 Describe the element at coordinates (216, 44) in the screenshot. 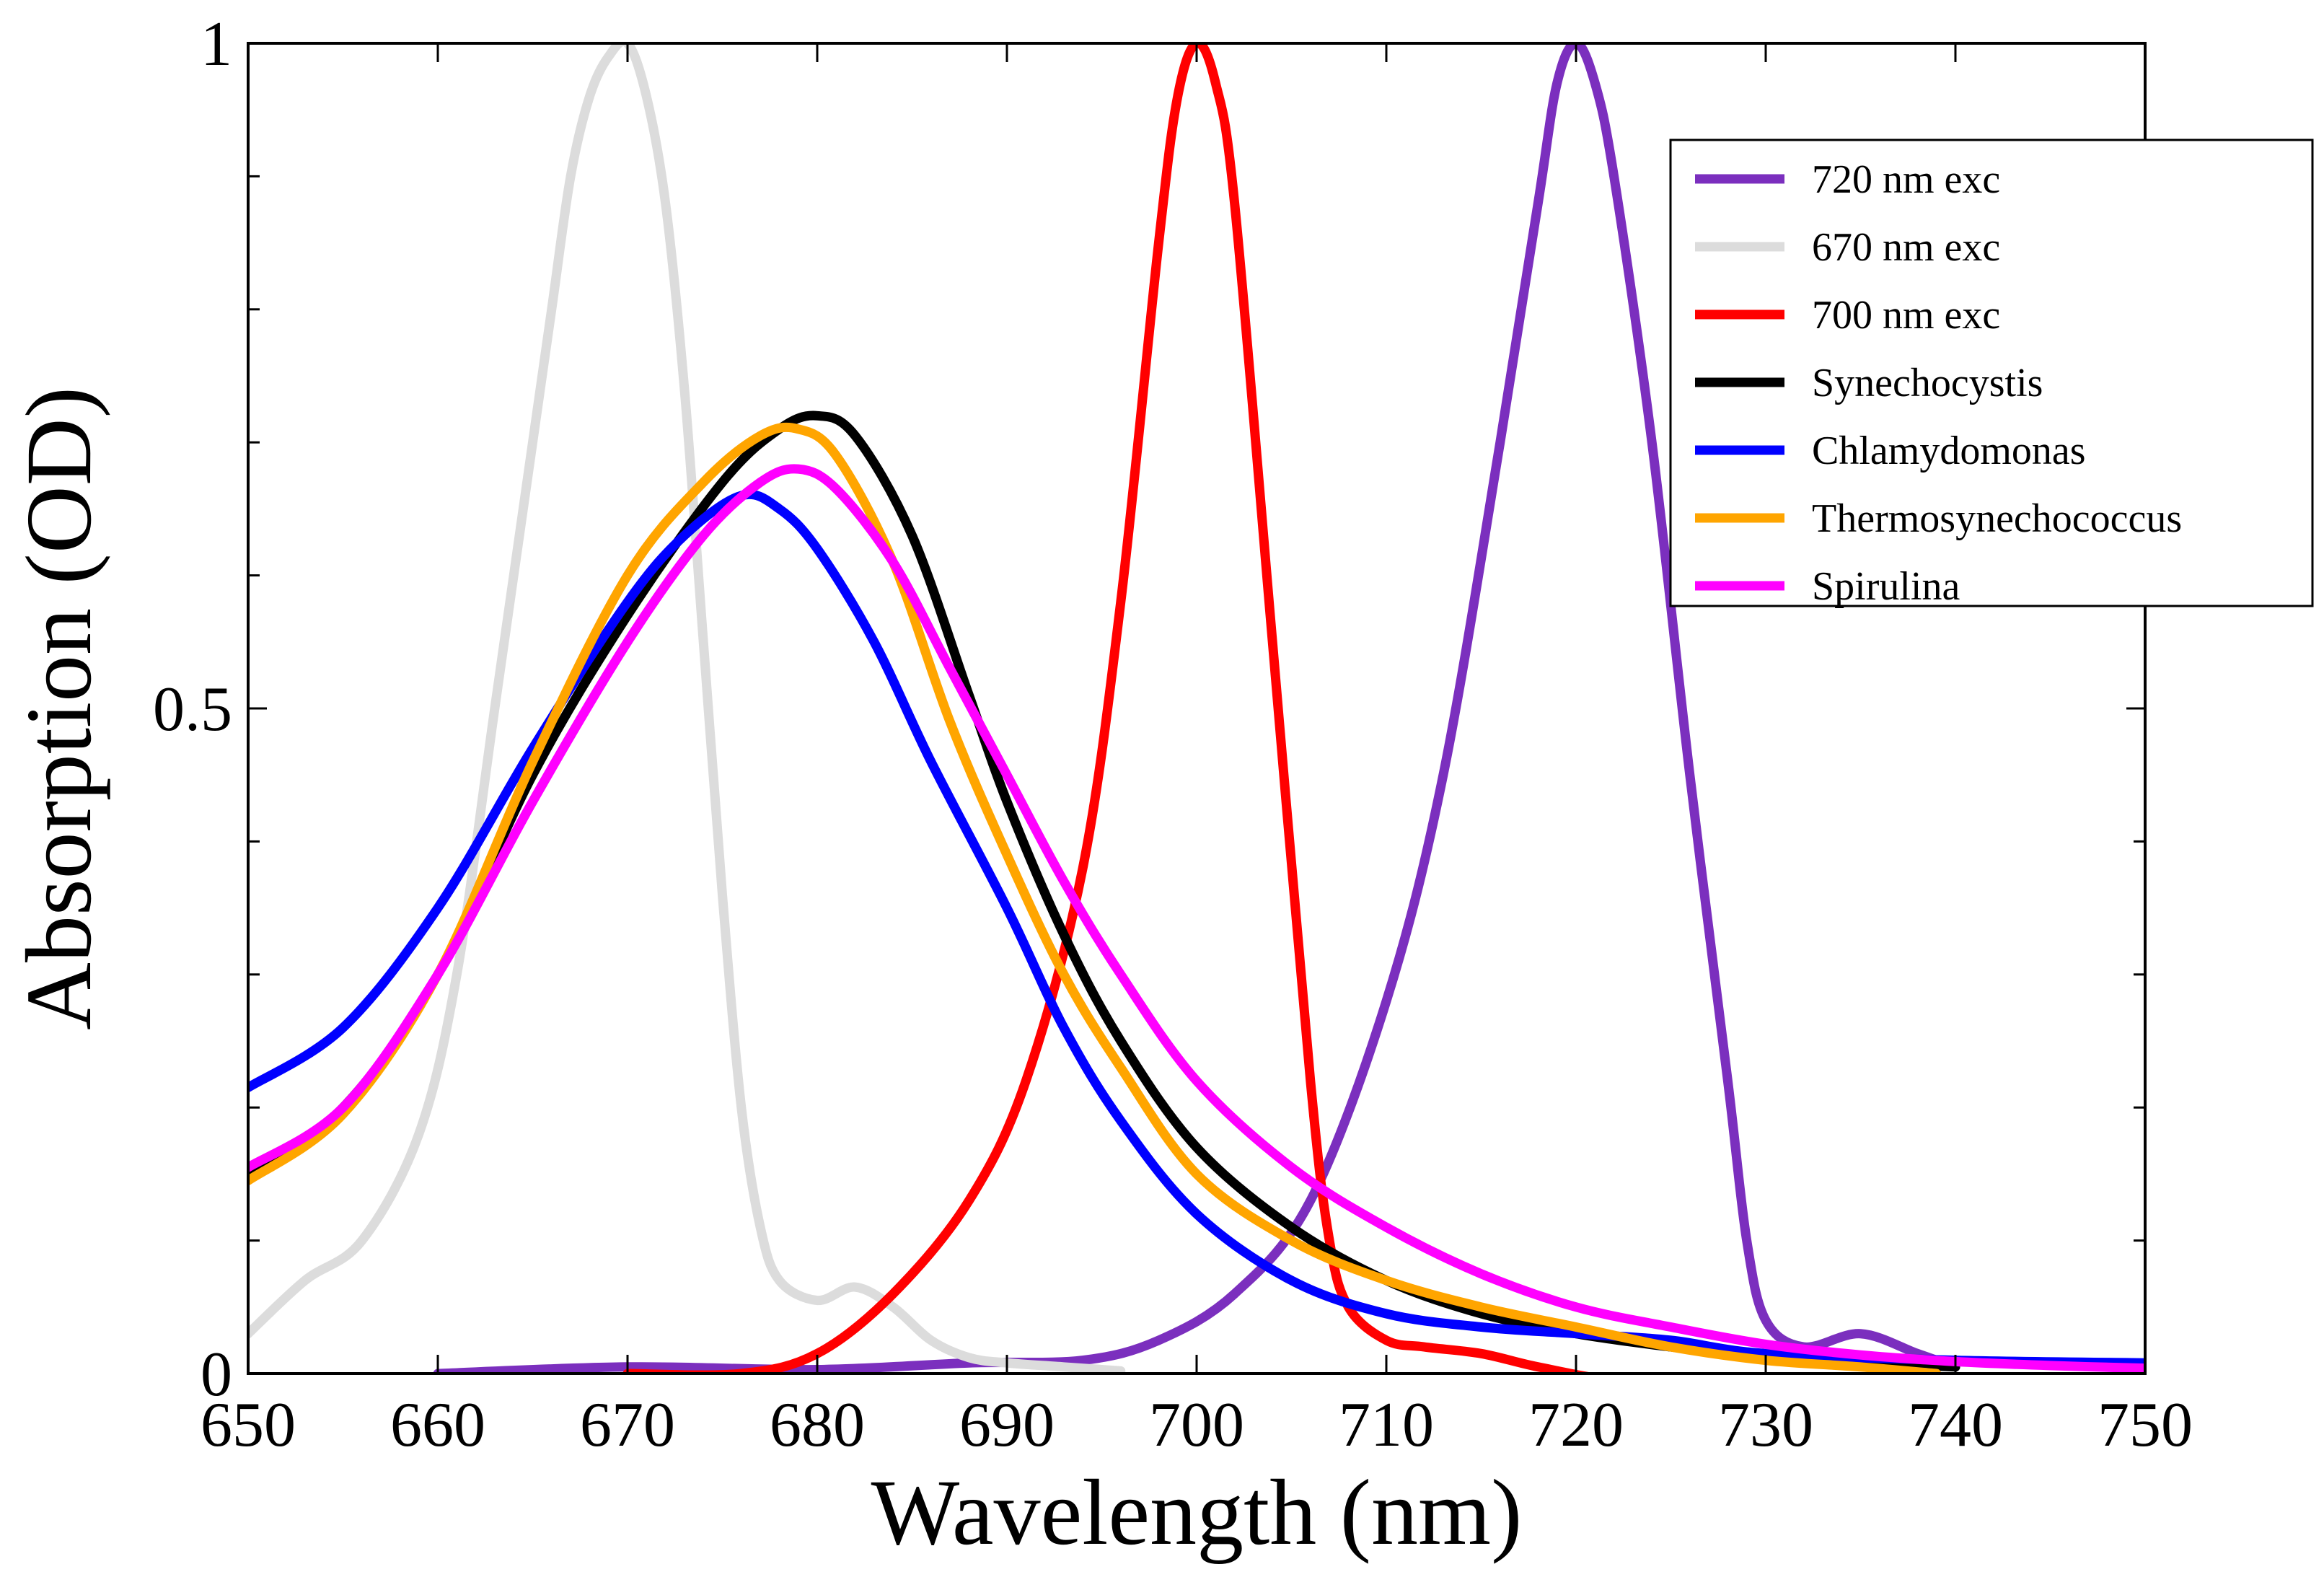

I see `y-tick-label: 1` at that location.